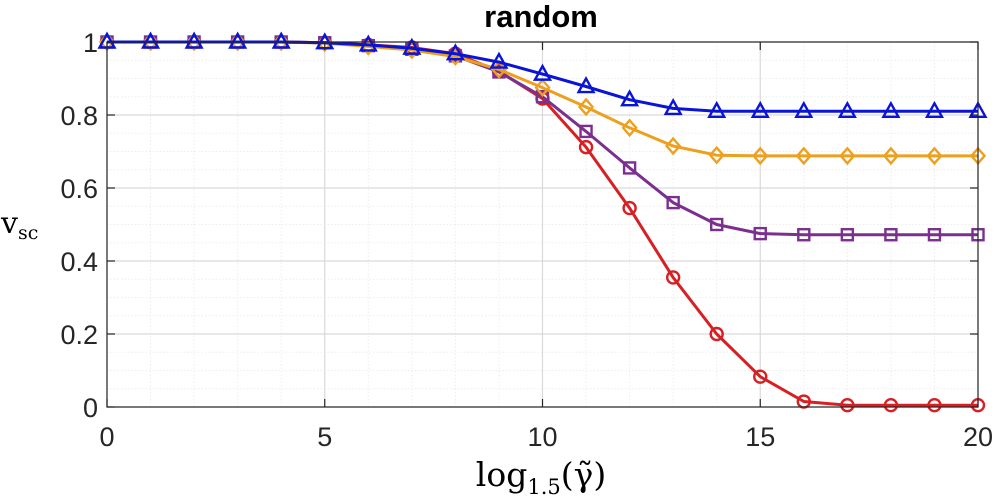 The image size is (997, 498). I want to click on y-axis-label-main: v, so click(9, 223).